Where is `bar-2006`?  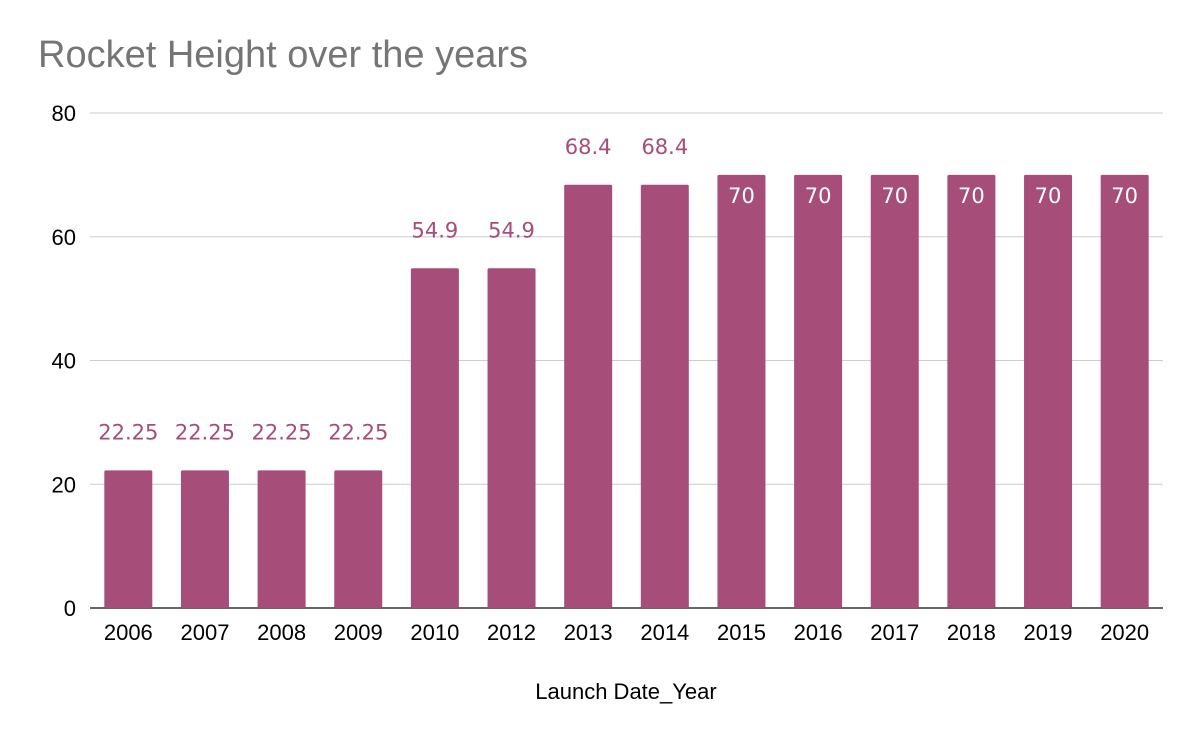 bar-2006 is located at coordinates (128, 539).